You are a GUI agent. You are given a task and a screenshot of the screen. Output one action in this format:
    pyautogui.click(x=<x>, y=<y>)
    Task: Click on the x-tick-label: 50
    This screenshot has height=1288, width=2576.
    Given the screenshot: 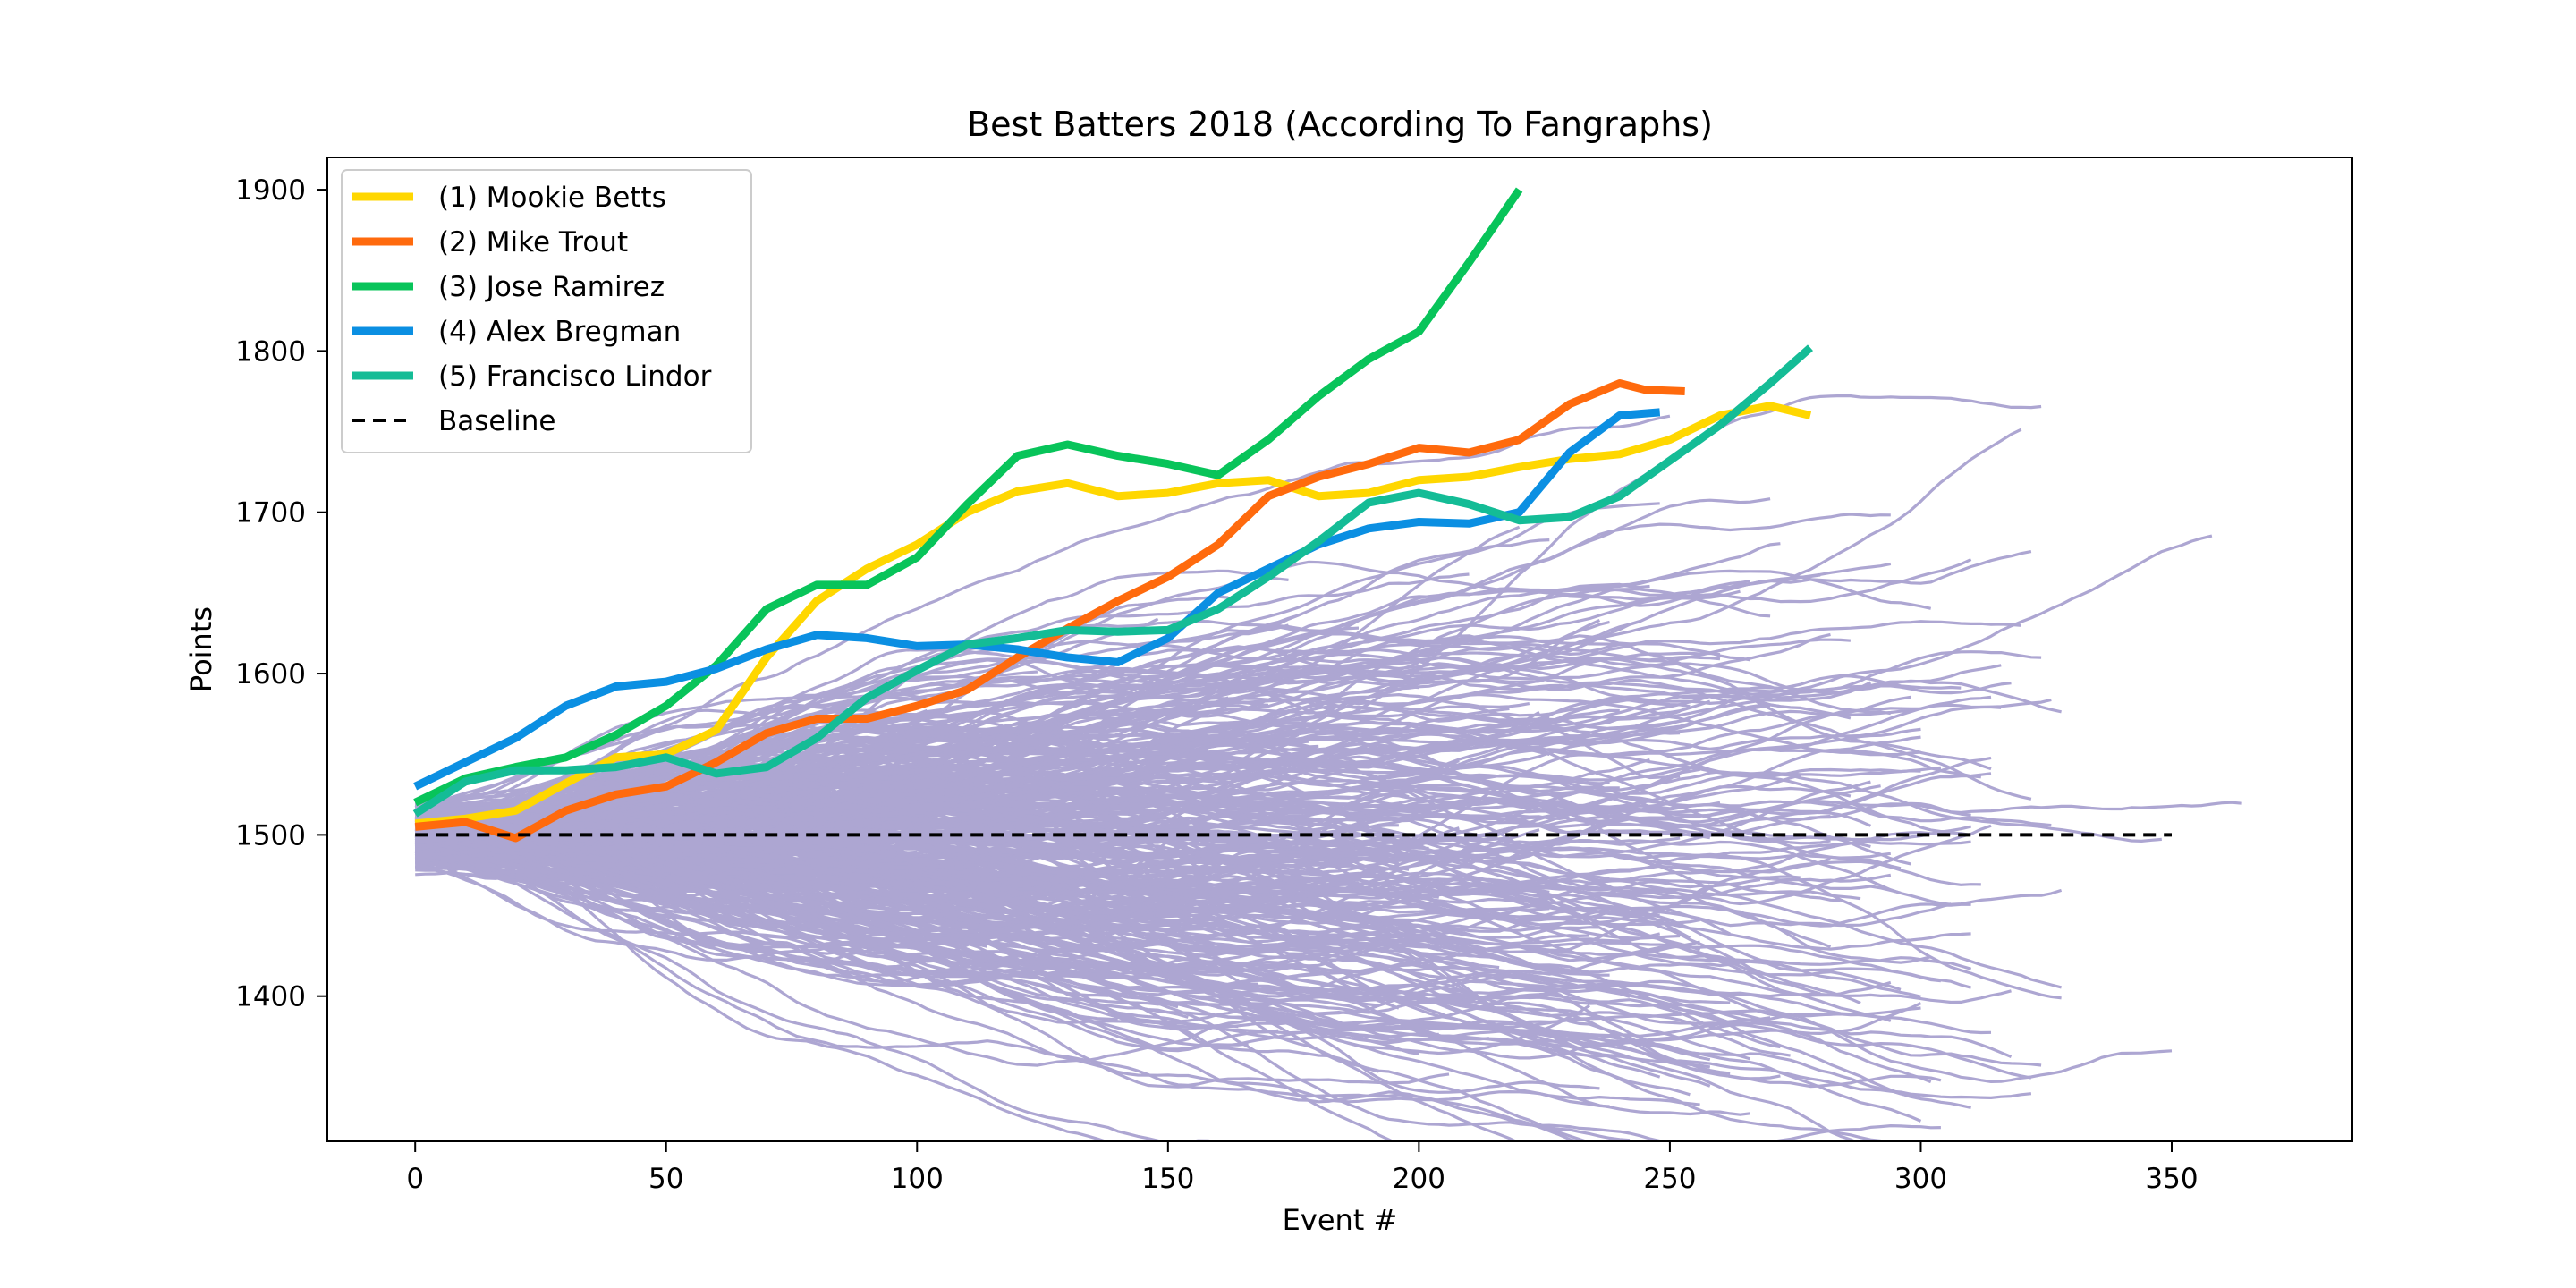 What is the action you would take?
    pyautogui.click(x=665, y=1179)
    